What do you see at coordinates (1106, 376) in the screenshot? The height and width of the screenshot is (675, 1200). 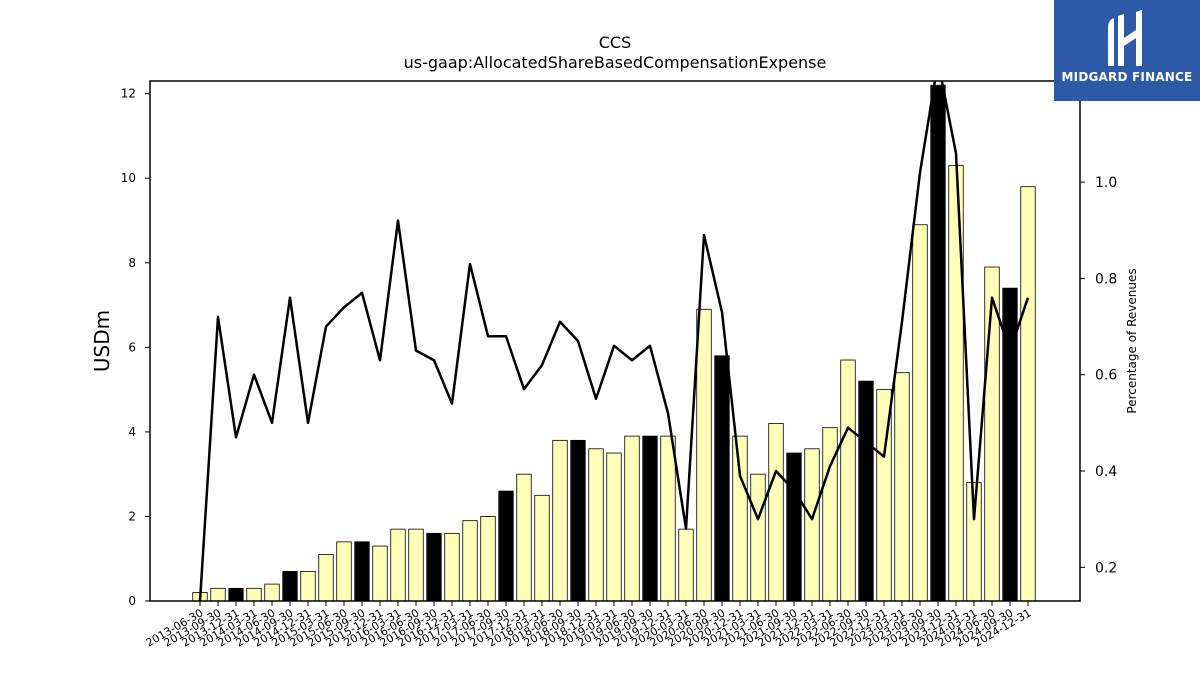 I see `y2-tick-label: 0.6` at bounding box center [1106, 376].